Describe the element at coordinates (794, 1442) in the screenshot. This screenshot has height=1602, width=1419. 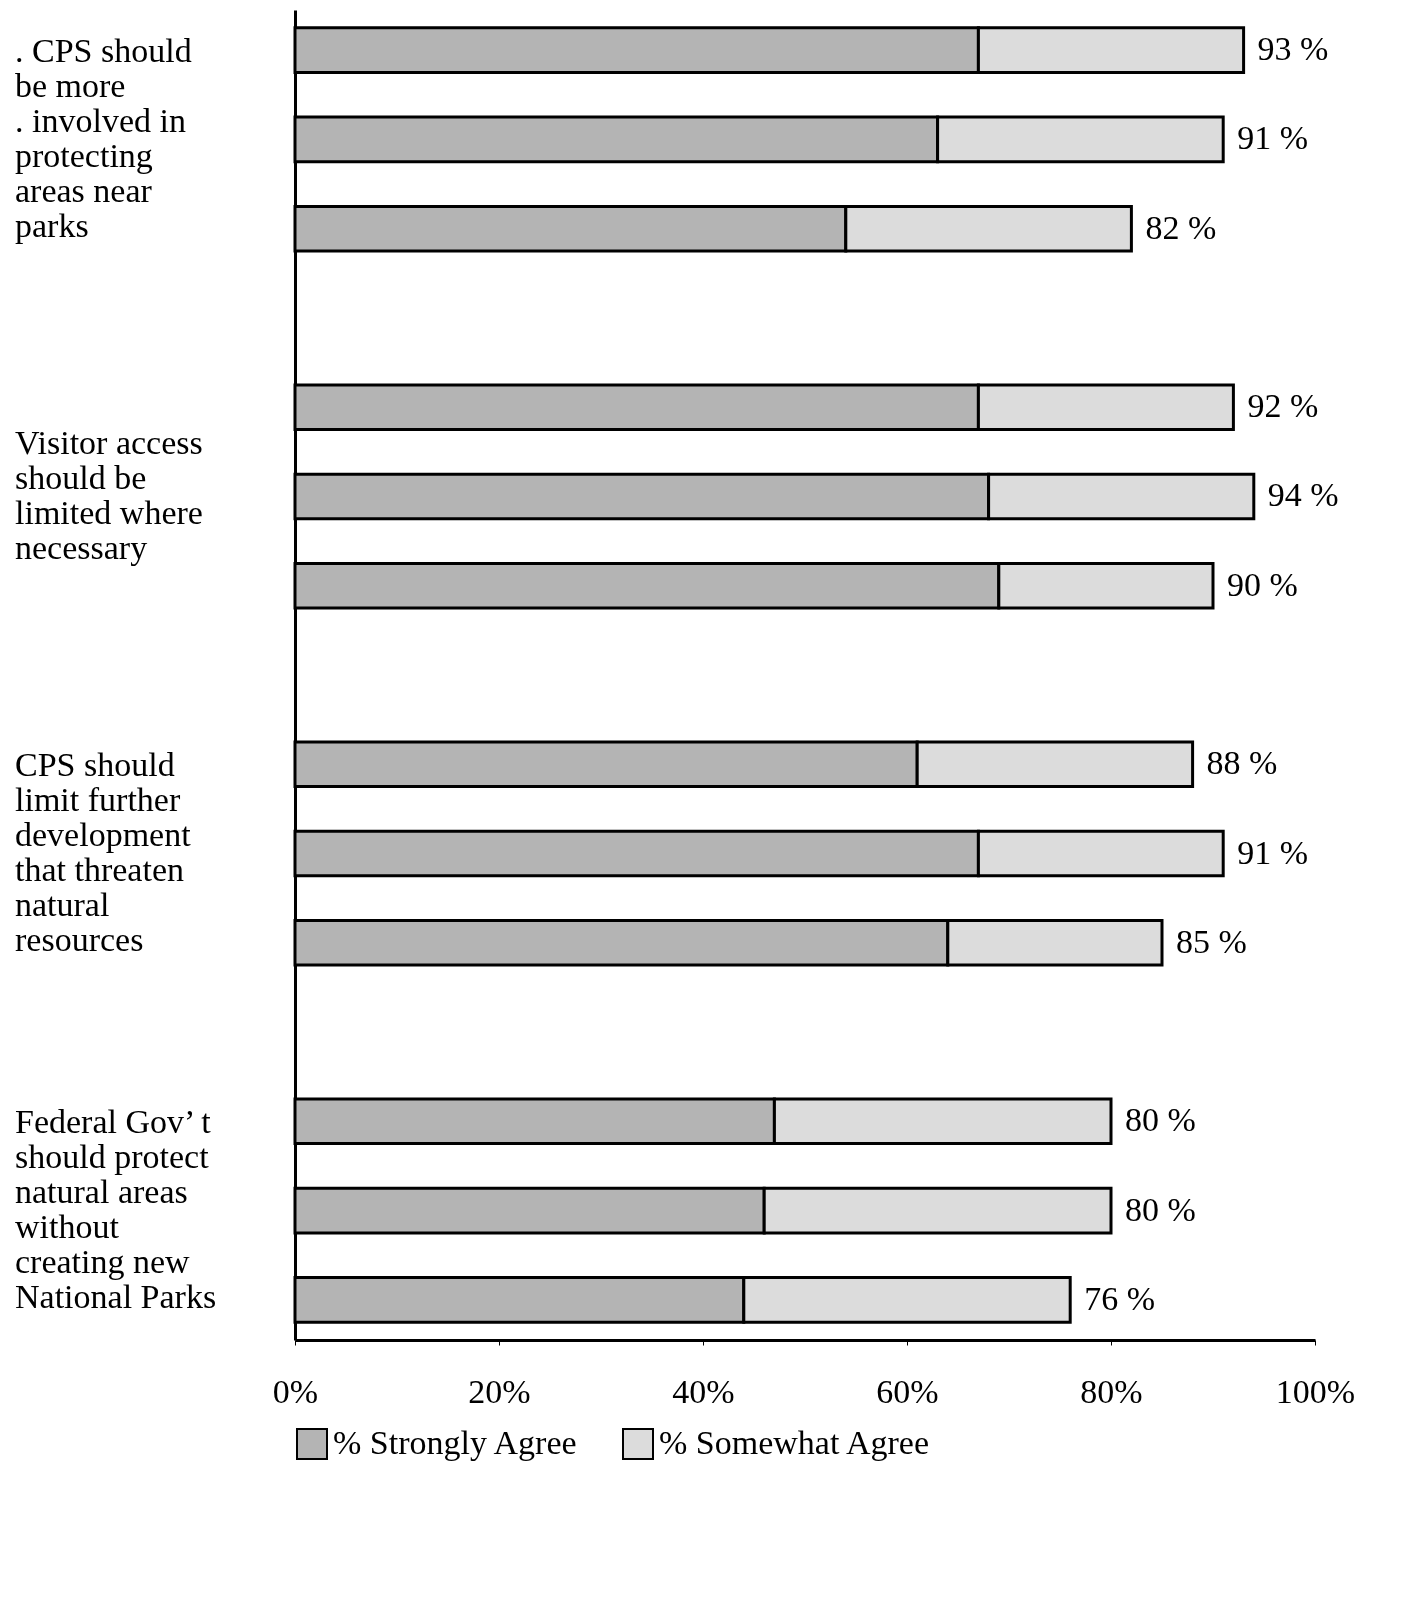
I see `legend-label: % Somewhat Agree` at that location.